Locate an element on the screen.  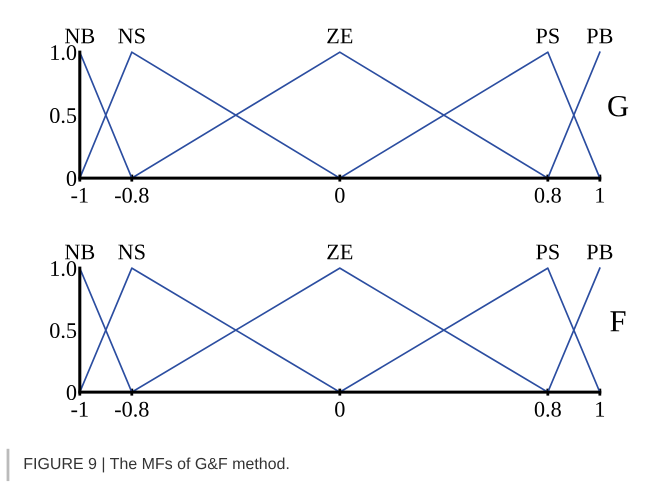
caption: FIGURE 9 | The MFs of G&F method. is located at coordinates (156, 464).